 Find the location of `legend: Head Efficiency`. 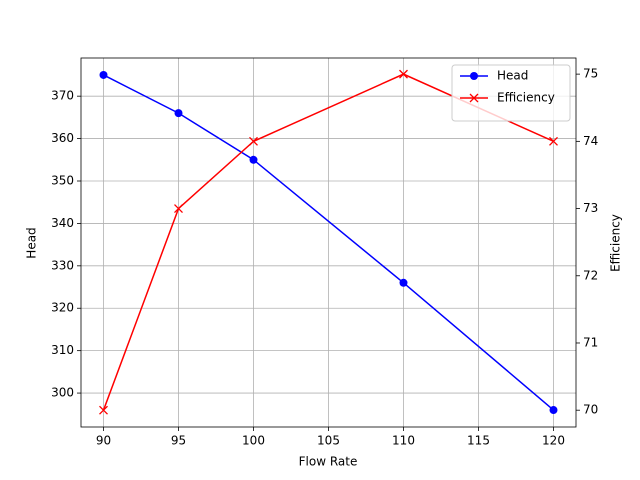

legend: Head Efficiency is located at coordinates (511, 93).